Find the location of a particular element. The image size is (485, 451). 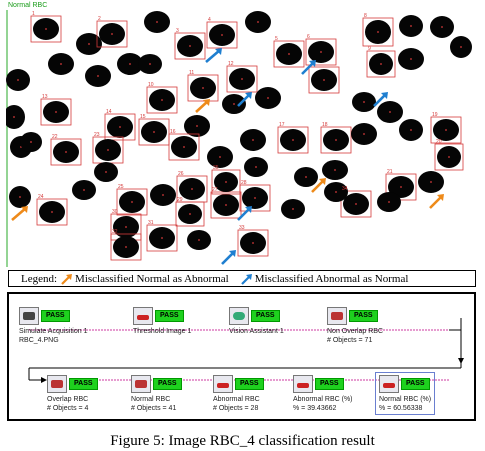

node-vision-assistant: PASS Vision Assistant 1 is located at coordinates (256, 321).